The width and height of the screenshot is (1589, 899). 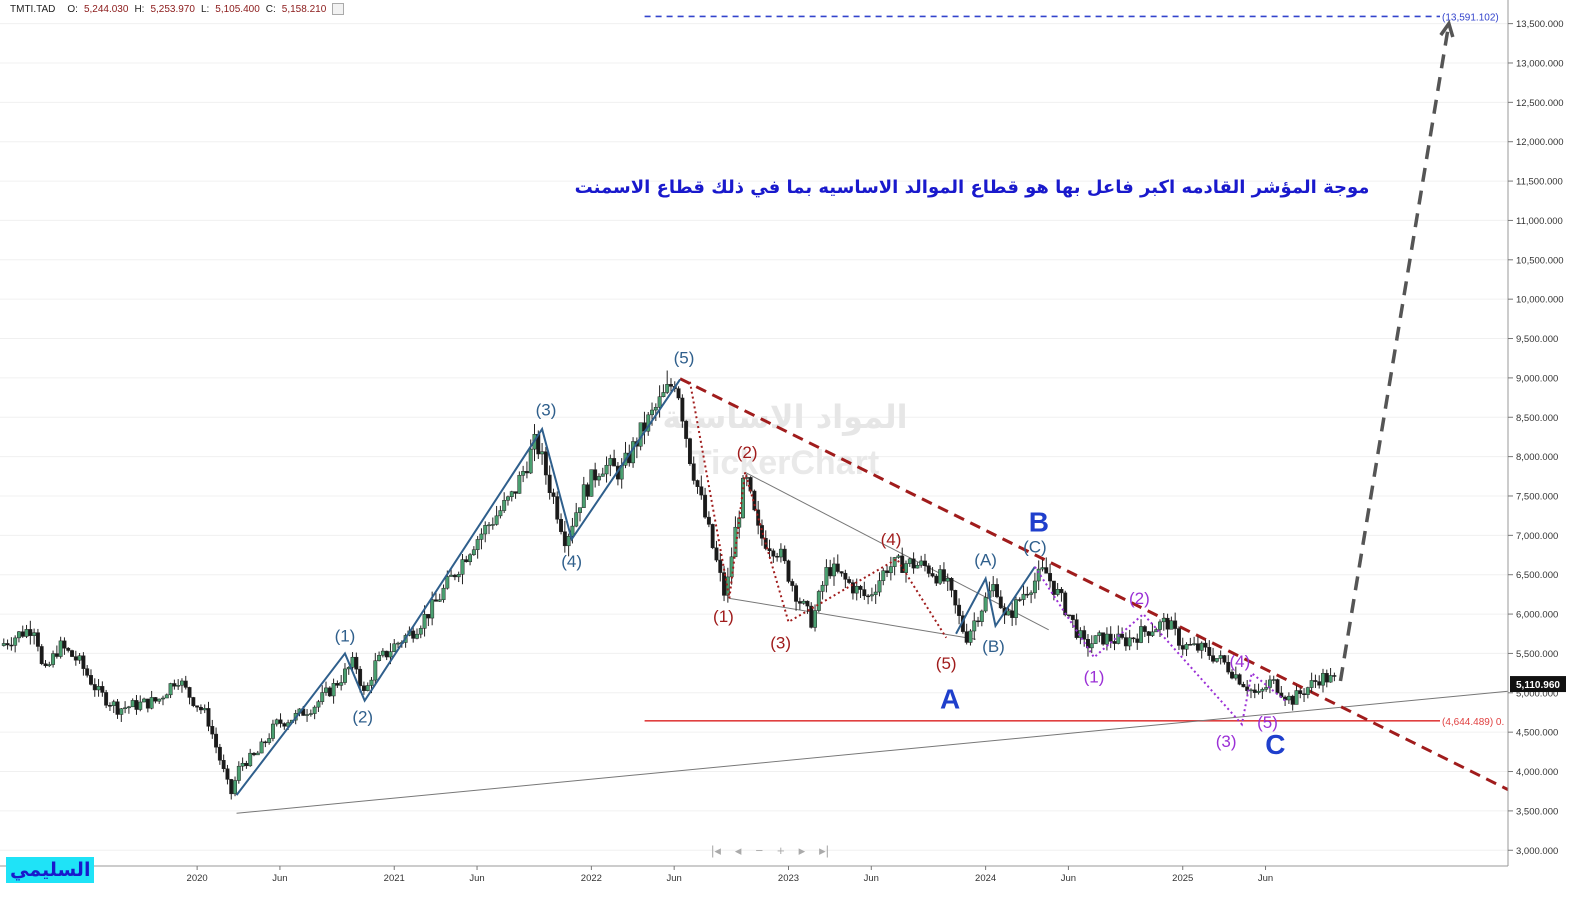 I want to click on close-label: C:, so click(x=270, y=9).